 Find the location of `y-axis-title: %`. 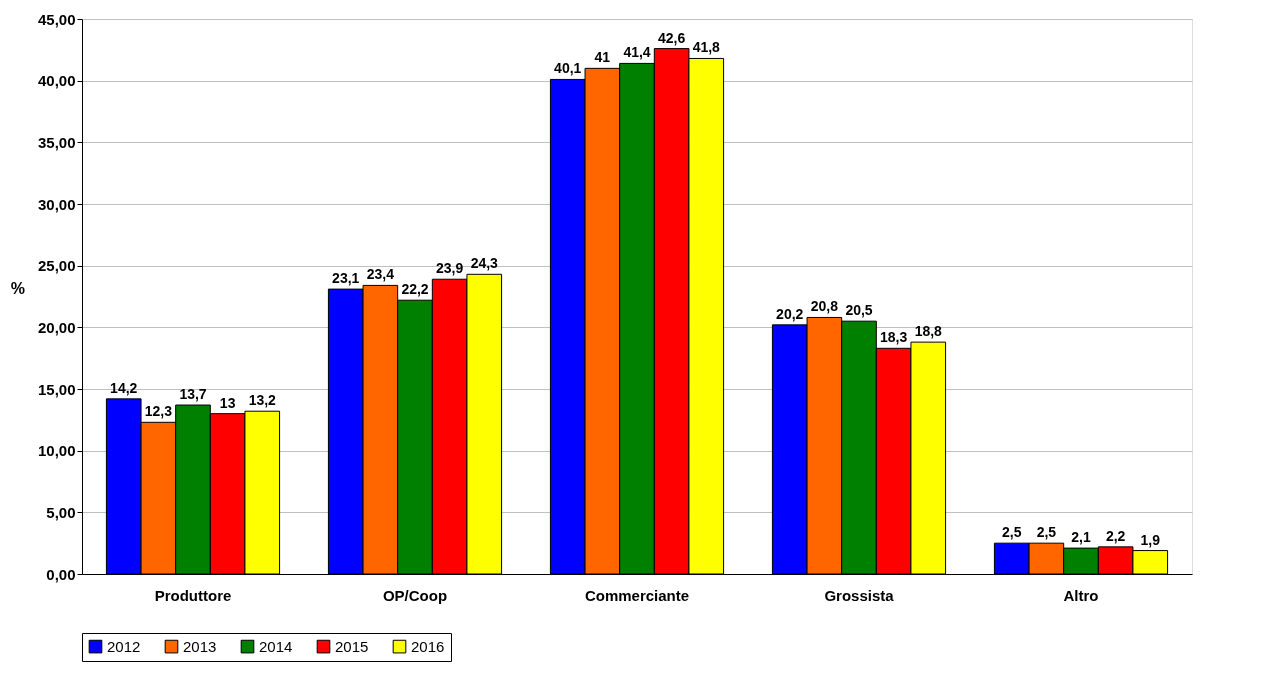

y-axis-title: % is located at coordinates (18, 288).